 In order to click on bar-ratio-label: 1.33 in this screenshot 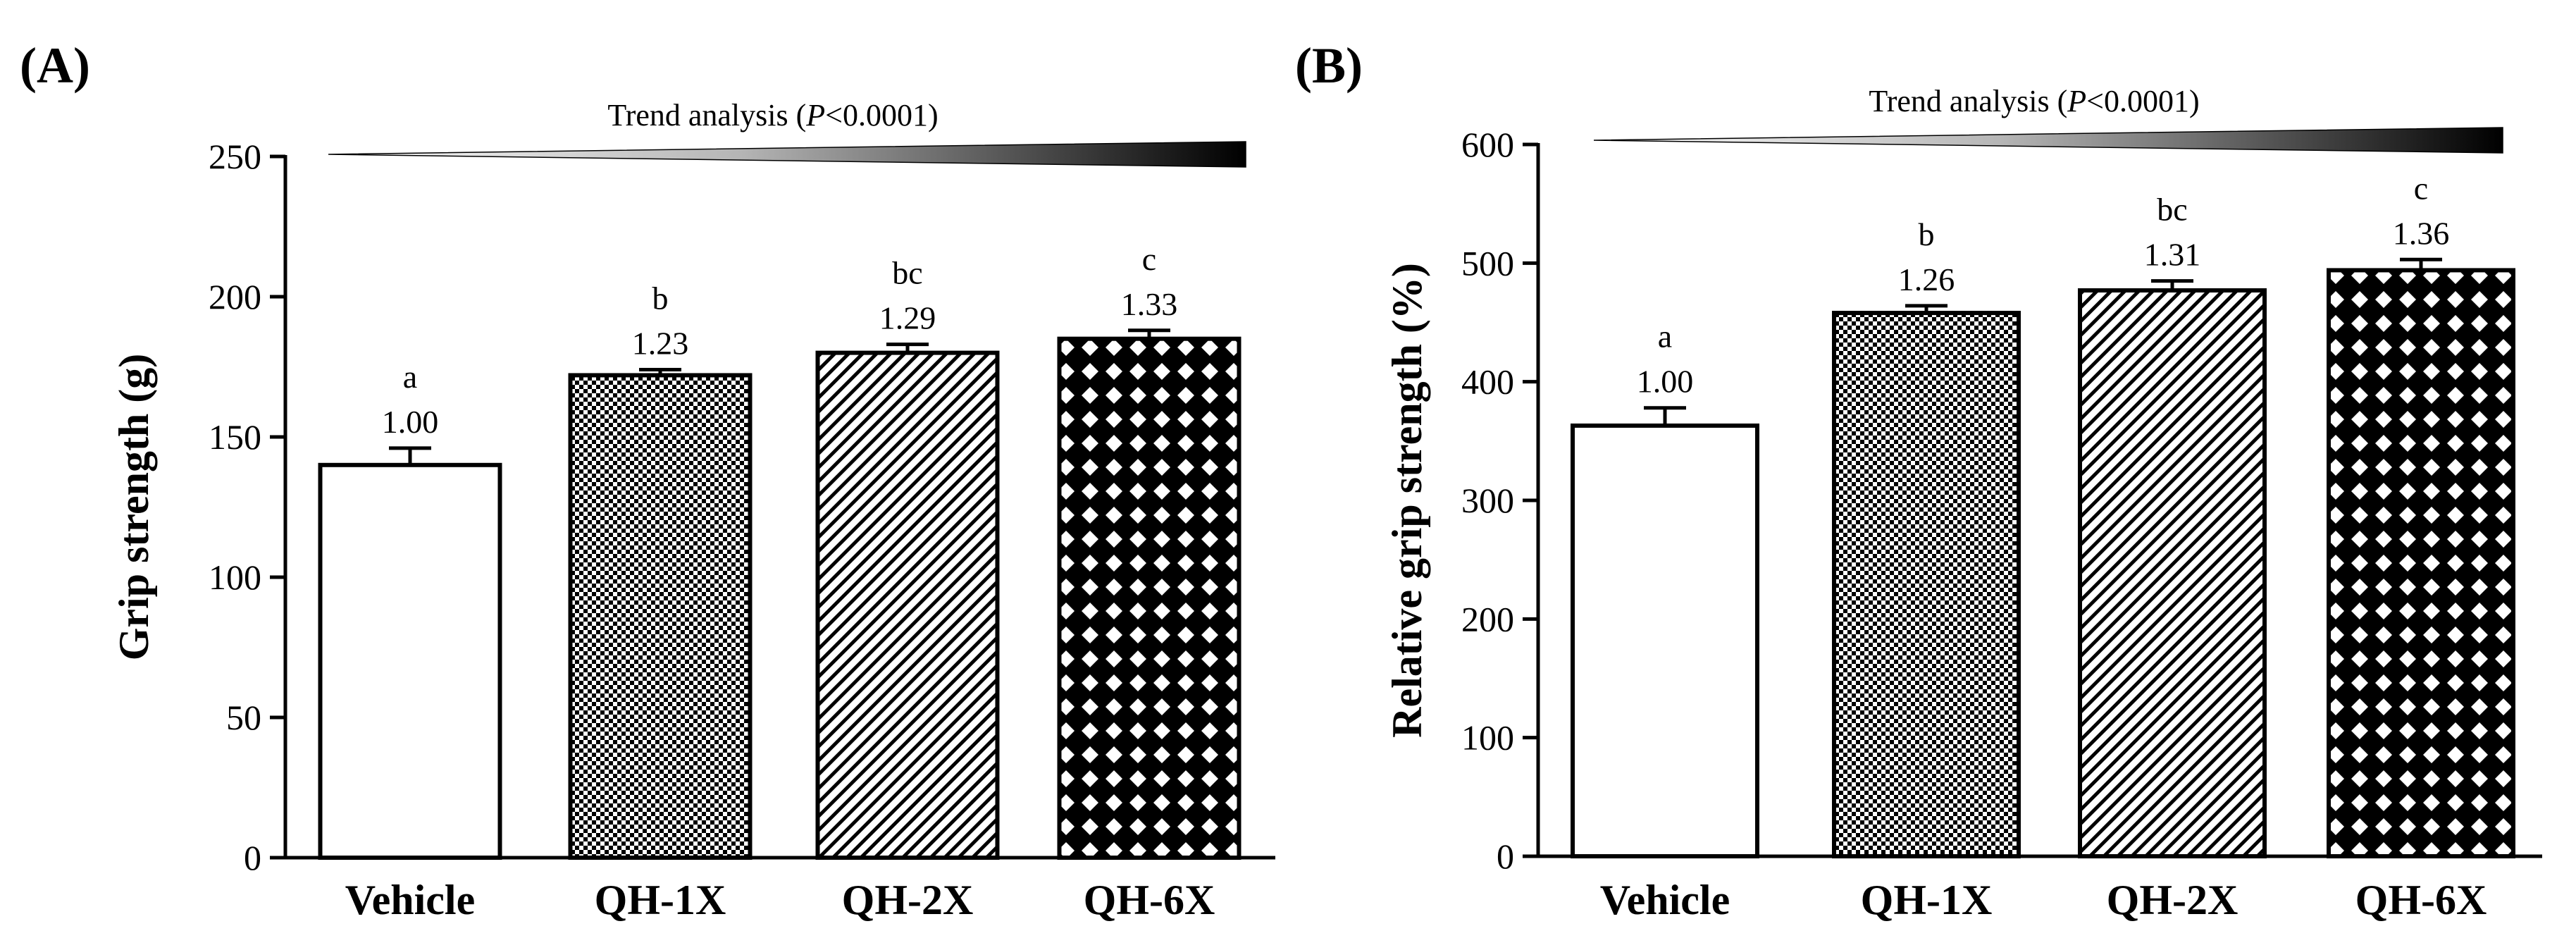, I will do `click(1149, 304)`.